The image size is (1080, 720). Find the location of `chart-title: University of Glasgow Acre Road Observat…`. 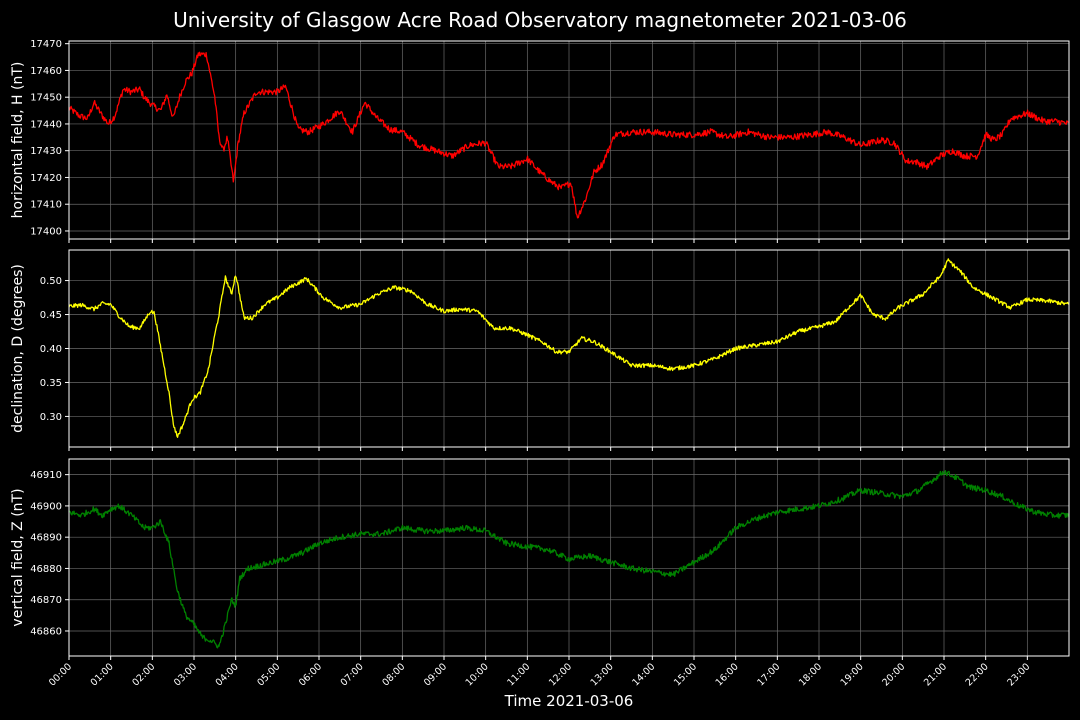

chart-title: University of Glasgow Acre Road Observat… is located at coordinates (540, 20).